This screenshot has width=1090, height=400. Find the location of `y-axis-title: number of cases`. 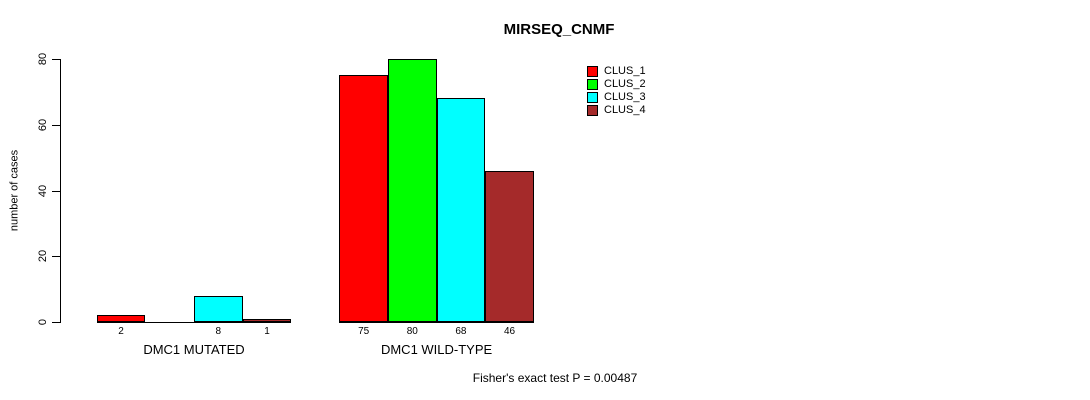

y-axis-title: number of cases is located at coordinates (14, 190).